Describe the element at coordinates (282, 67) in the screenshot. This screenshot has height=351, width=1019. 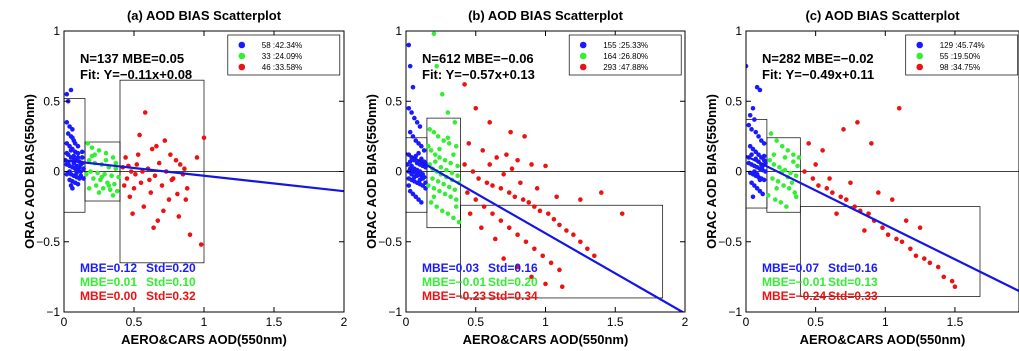
I see `legend-label-red: 46 :33.58%` at that location.